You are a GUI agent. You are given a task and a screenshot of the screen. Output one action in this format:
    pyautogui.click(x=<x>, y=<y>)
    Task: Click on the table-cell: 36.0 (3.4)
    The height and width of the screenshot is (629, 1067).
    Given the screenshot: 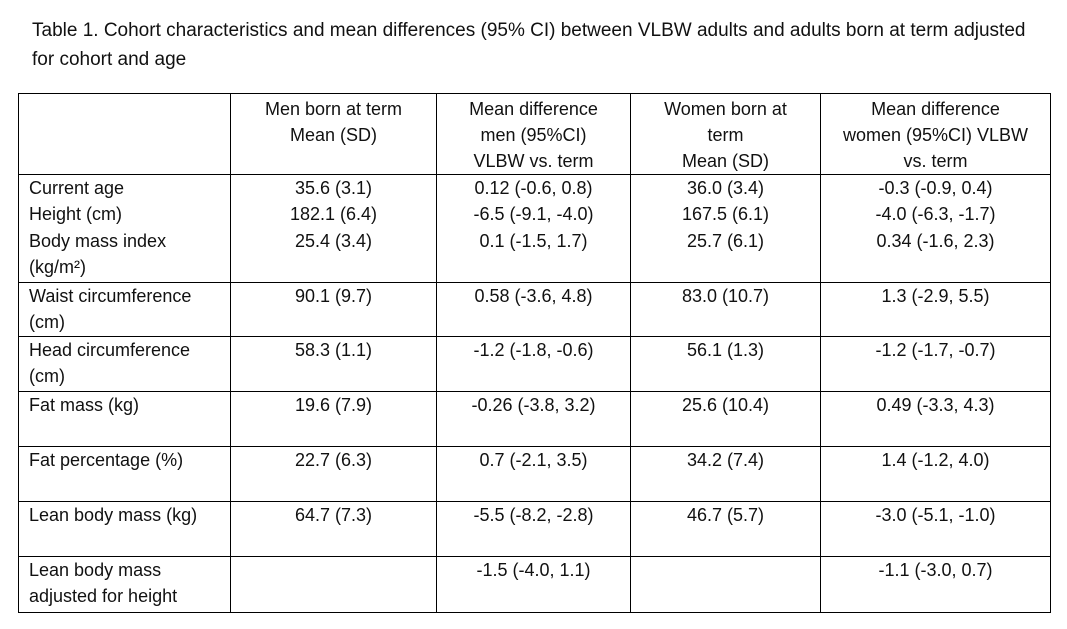 What is the action you would take?
    pyautogui.click(x=725, y=187)
    